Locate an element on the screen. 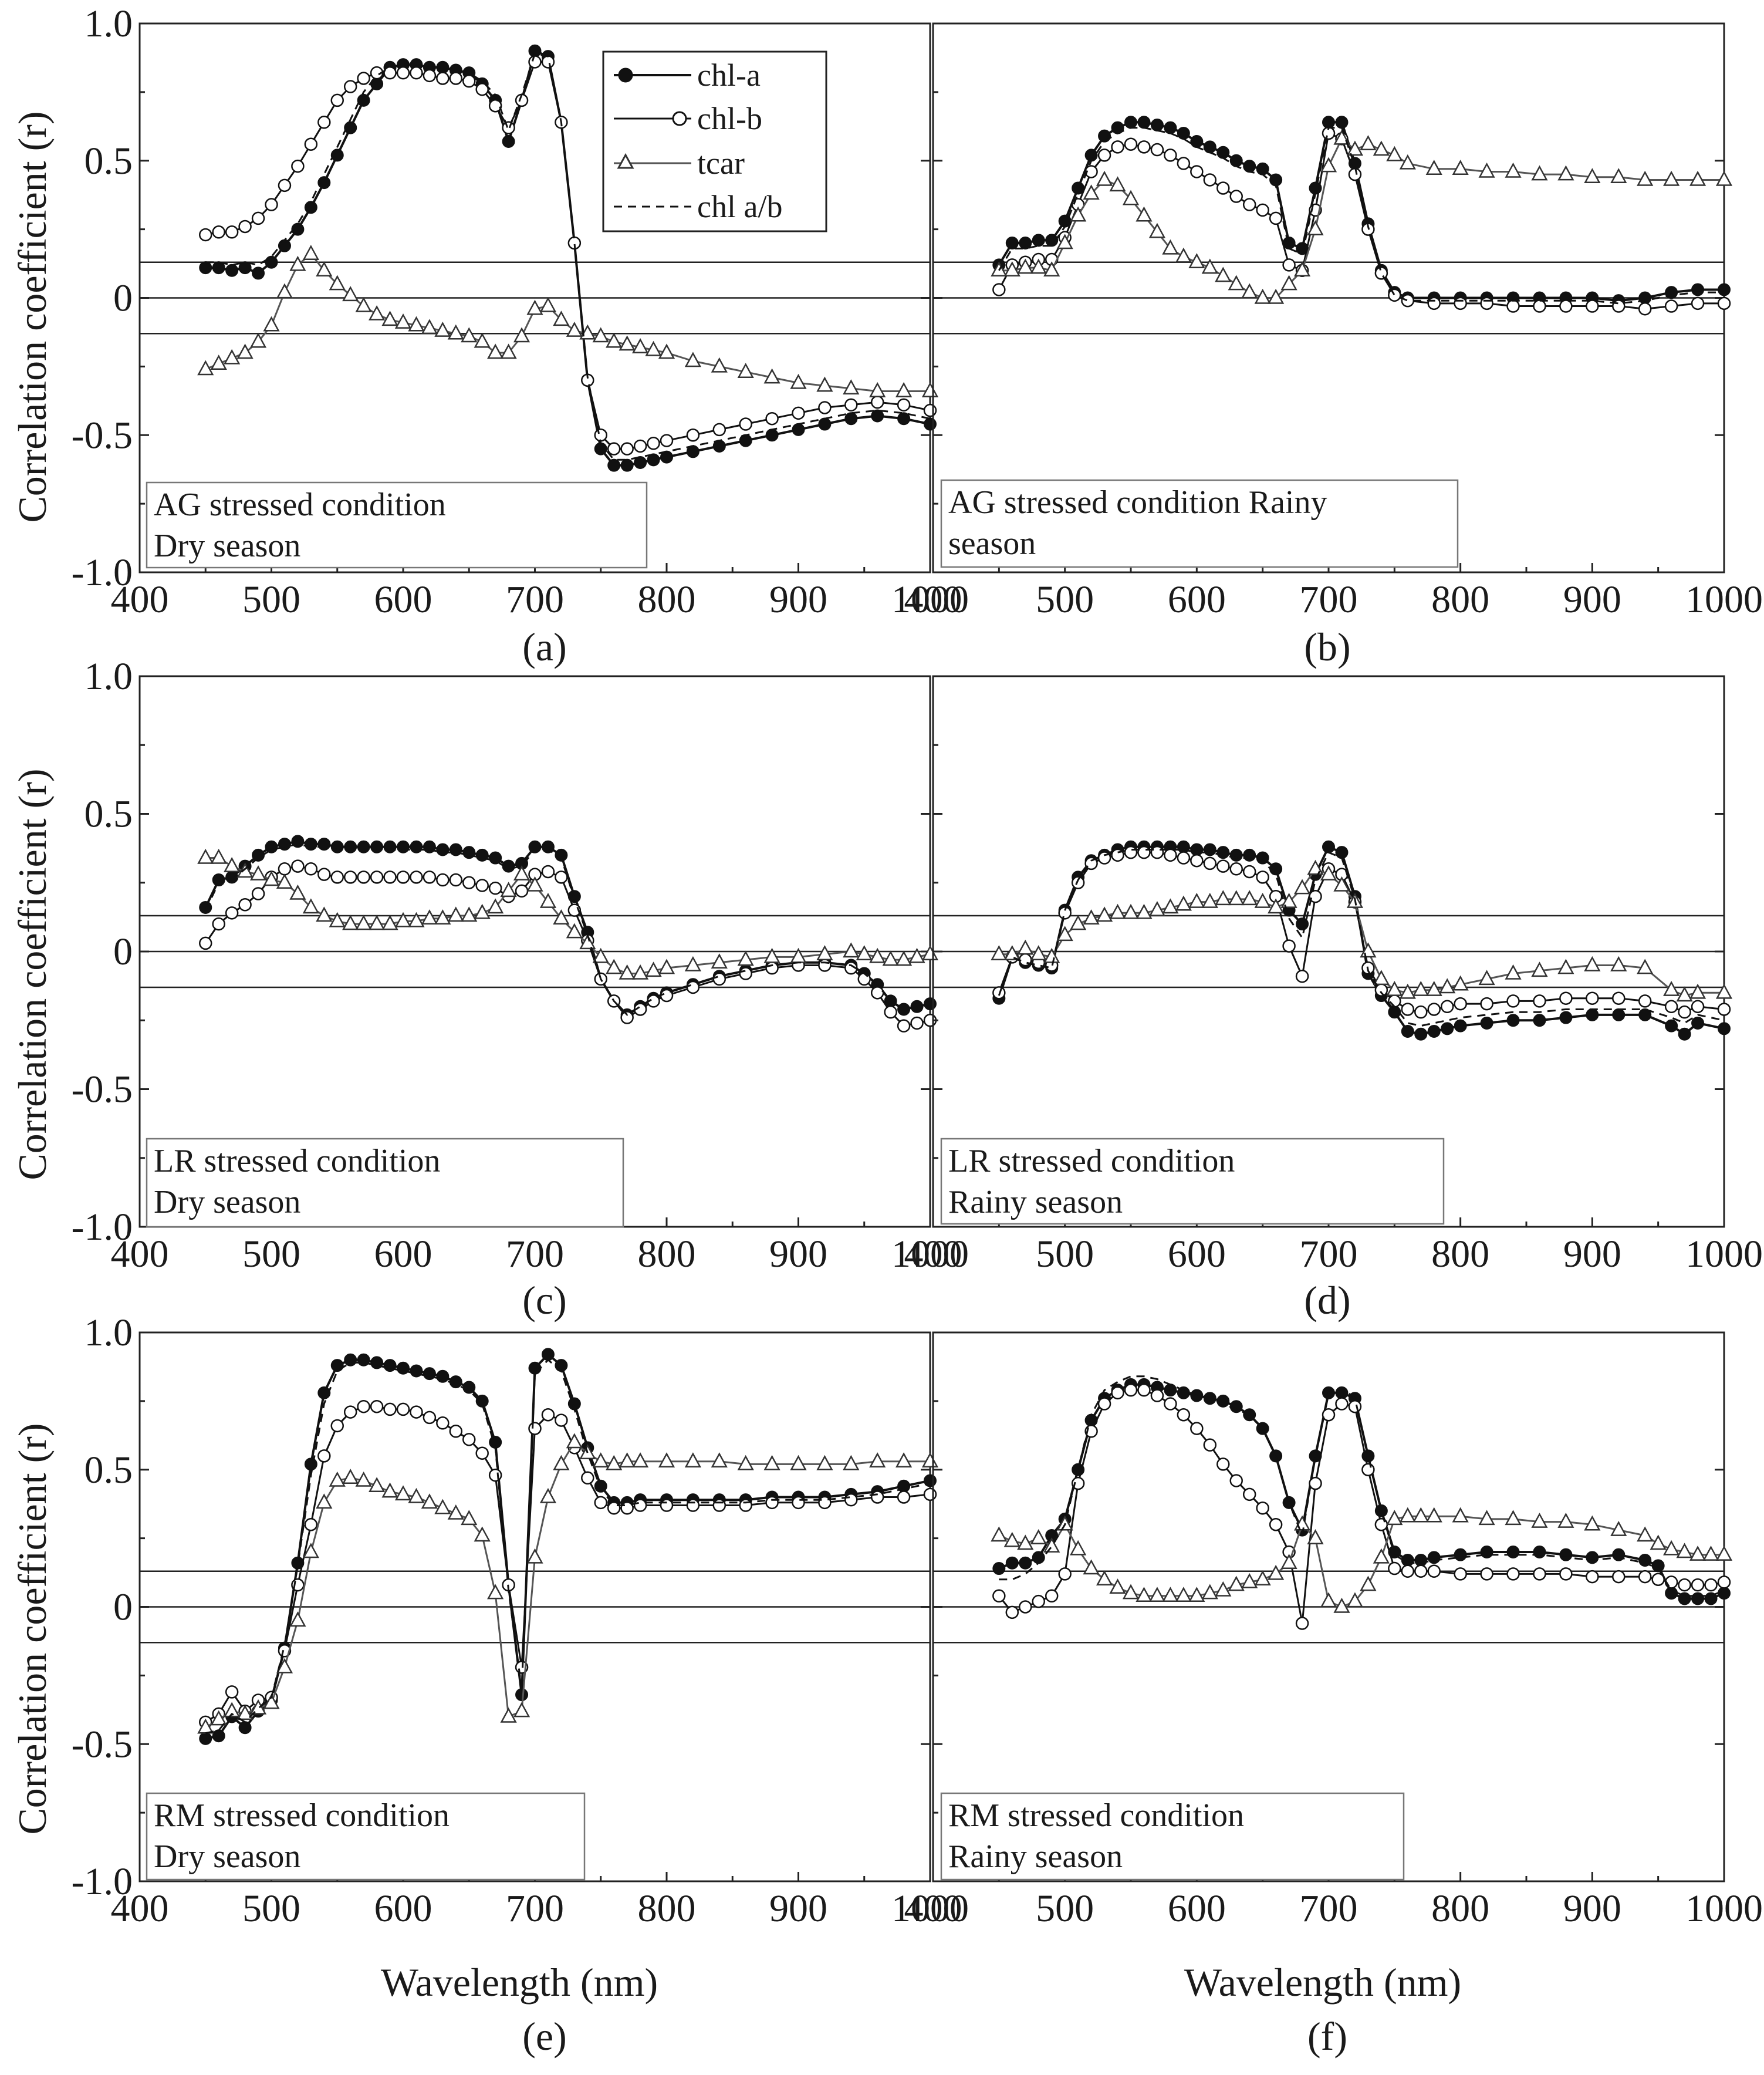 Image resolution: width=1764 pixels, height=2075 pixels. legend: chl-a chl-b tcar chl a/b is located at coordinates (714, 141).